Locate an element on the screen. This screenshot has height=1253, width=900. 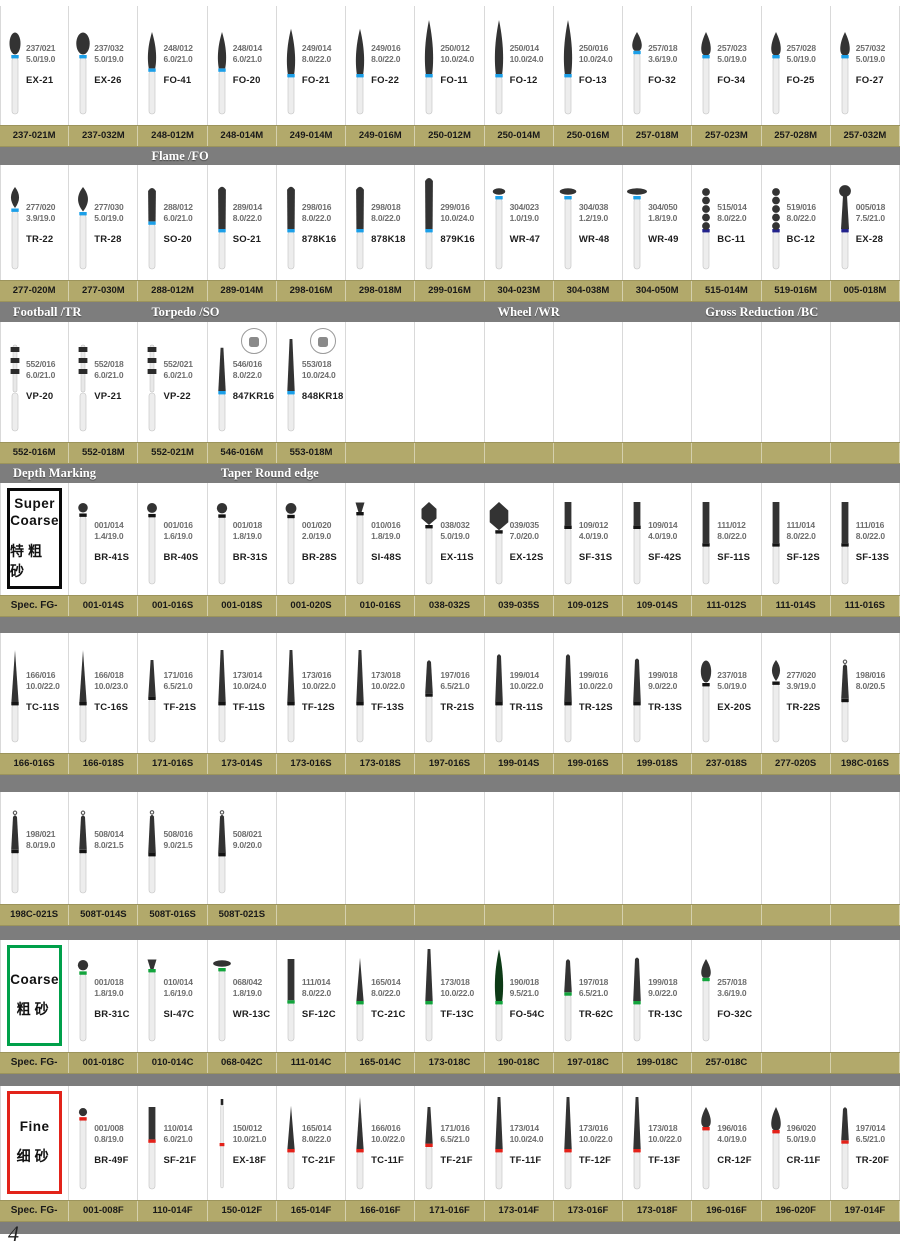
order-code: 166-018S is located at coordinates (104, 764).